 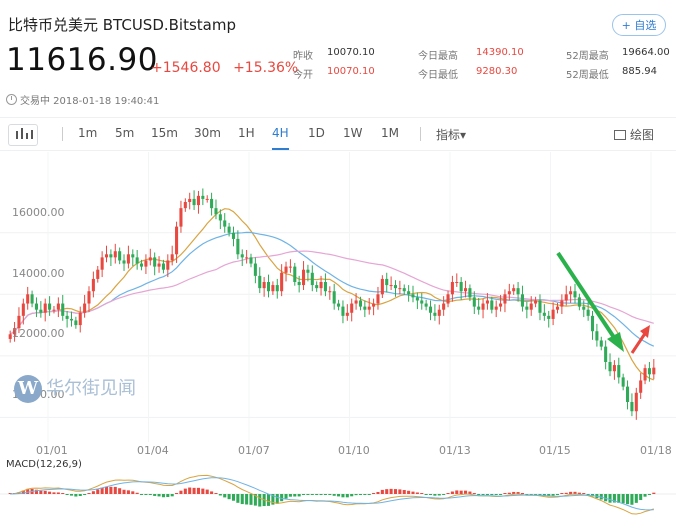 I want to click on interval-1h: 1H, so click(x=246, y=133).